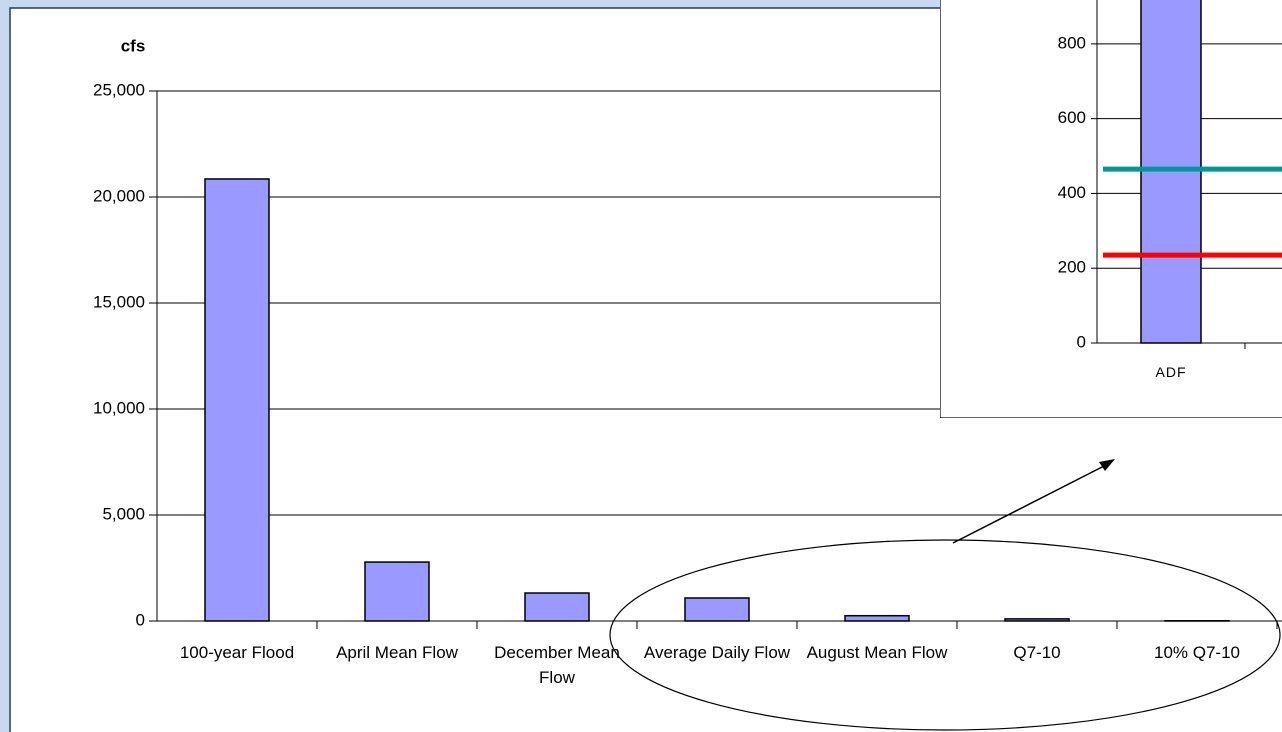  What do you see at coordinates (1171, 372) in the screenshot?
I see `x-tick-label: ADF` at bounding box center [1171, 372].